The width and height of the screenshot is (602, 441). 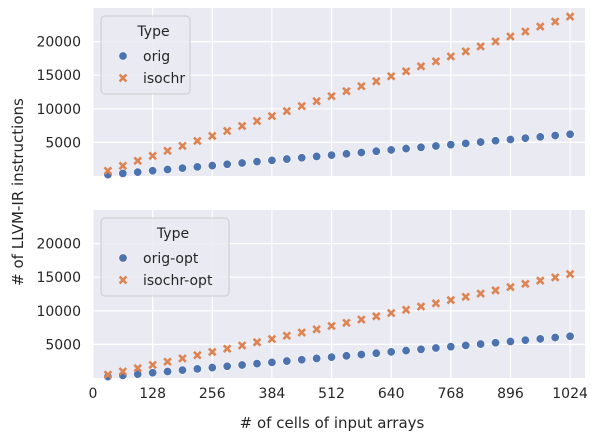 What do you see at coordinates (63, 345) in the screenshot?
I see `y-tick-label: 5000` at bounding box center [63, 345].